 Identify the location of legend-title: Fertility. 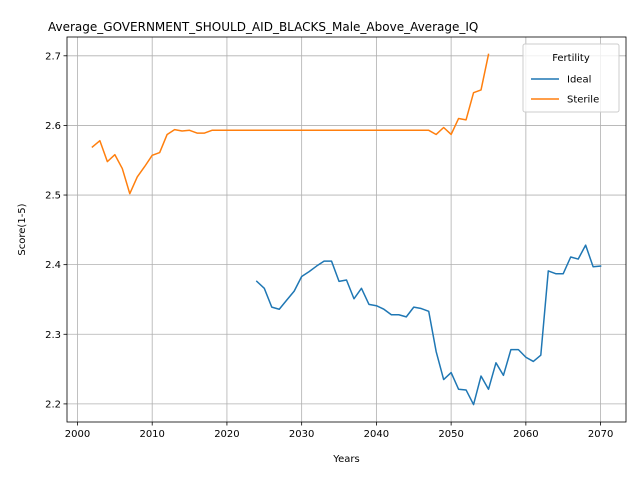
(571, 58).